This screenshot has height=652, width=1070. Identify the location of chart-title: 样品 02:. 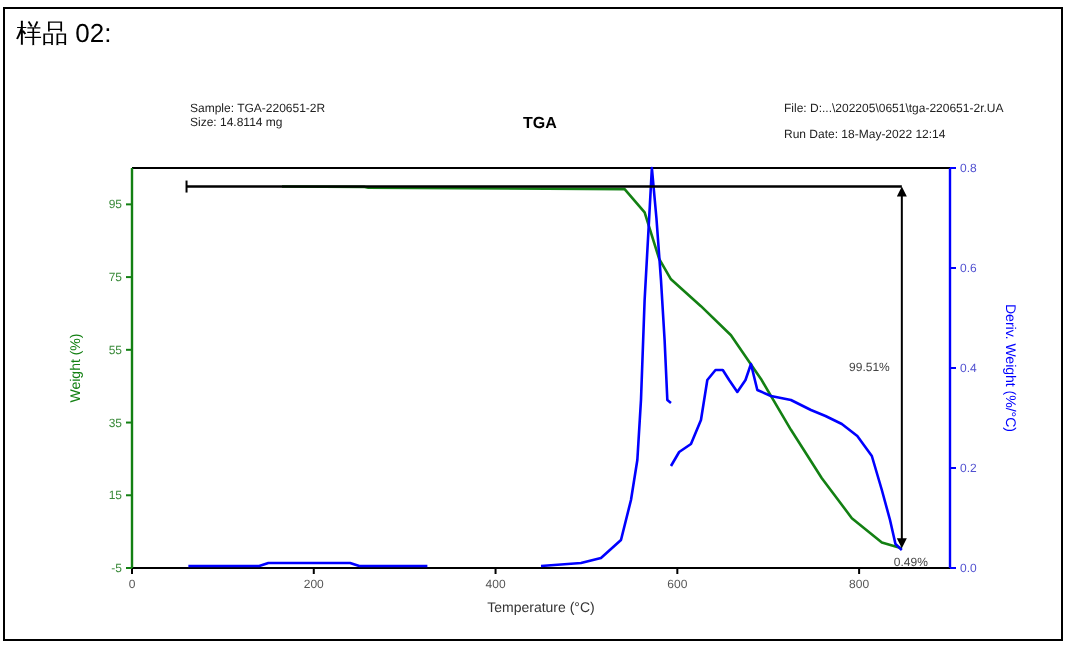
(64, 33).